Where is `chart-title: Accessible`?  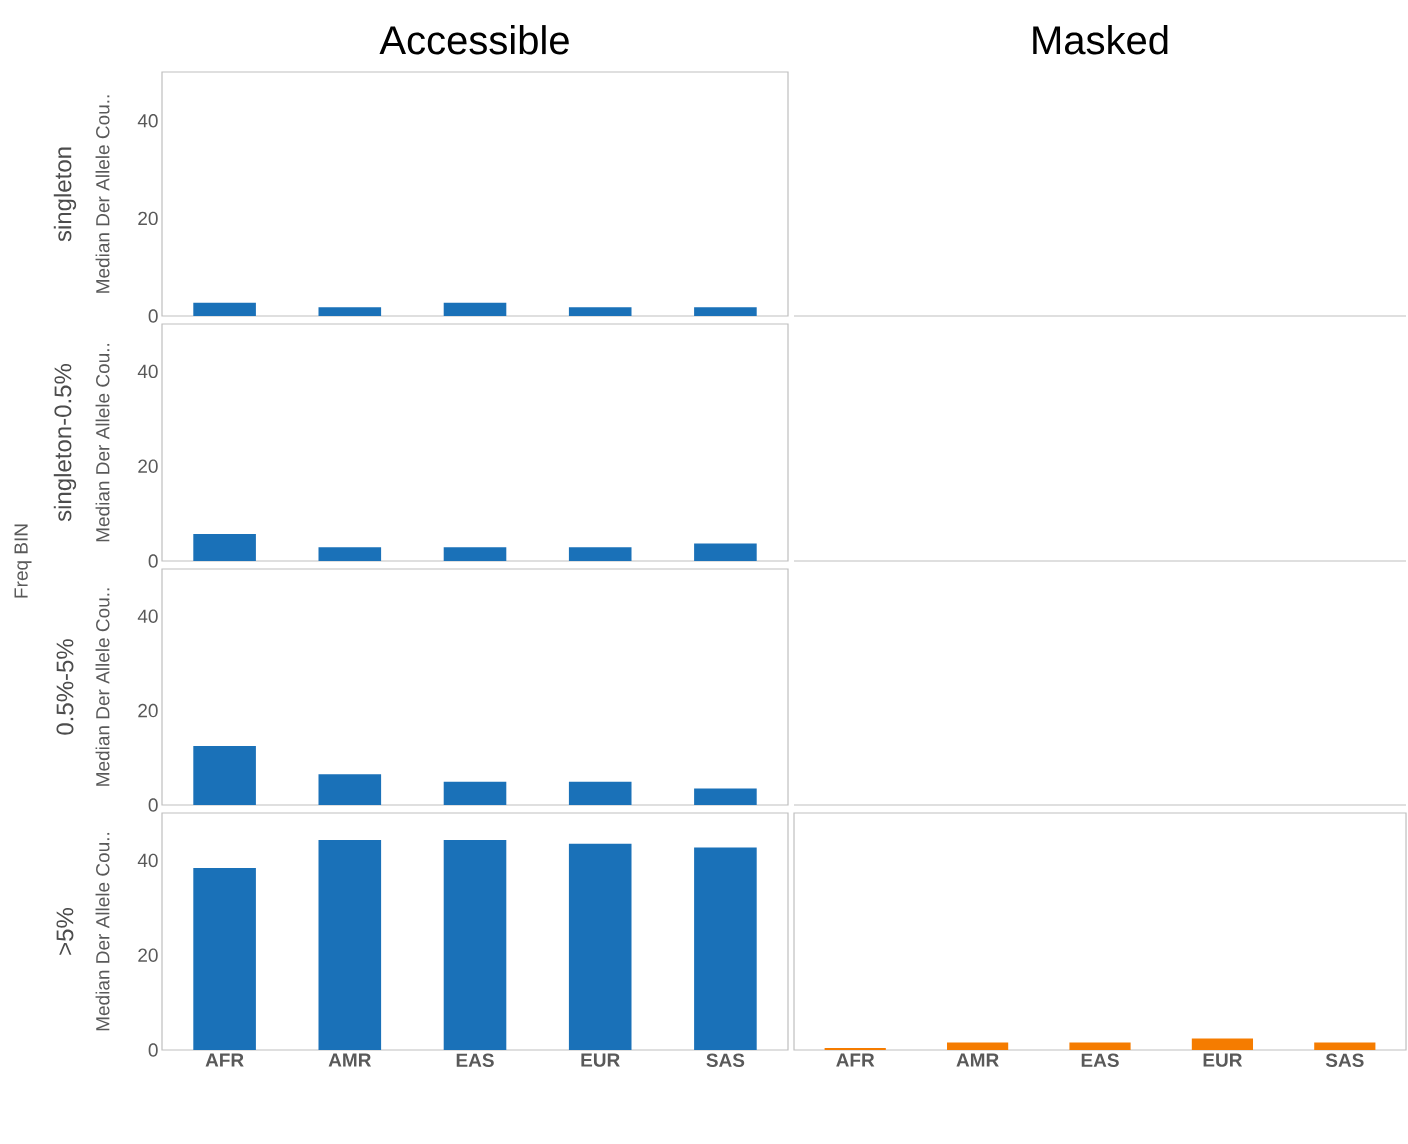 chart-title: Accessible is located at coordinates (474, 40).